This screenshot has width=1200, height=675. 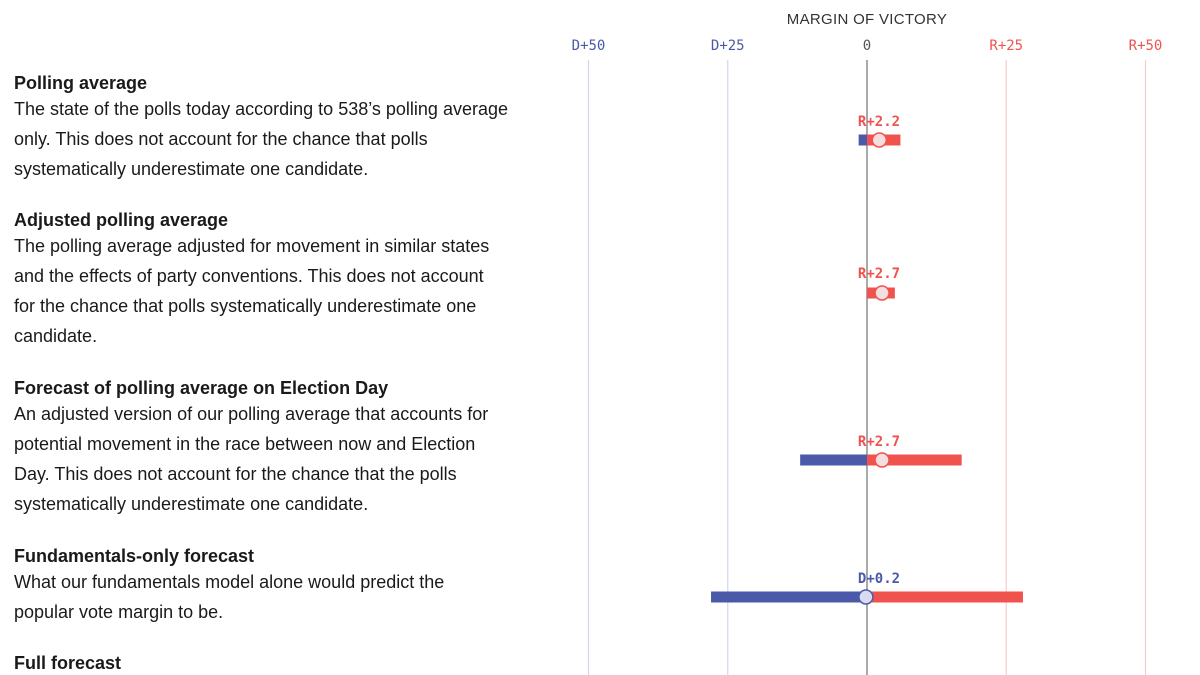 What do you see at coordinates (134, 556) in the screenshot?
I see `row-title: Fundamentals-only forecast` at bounding box center [134, 556].